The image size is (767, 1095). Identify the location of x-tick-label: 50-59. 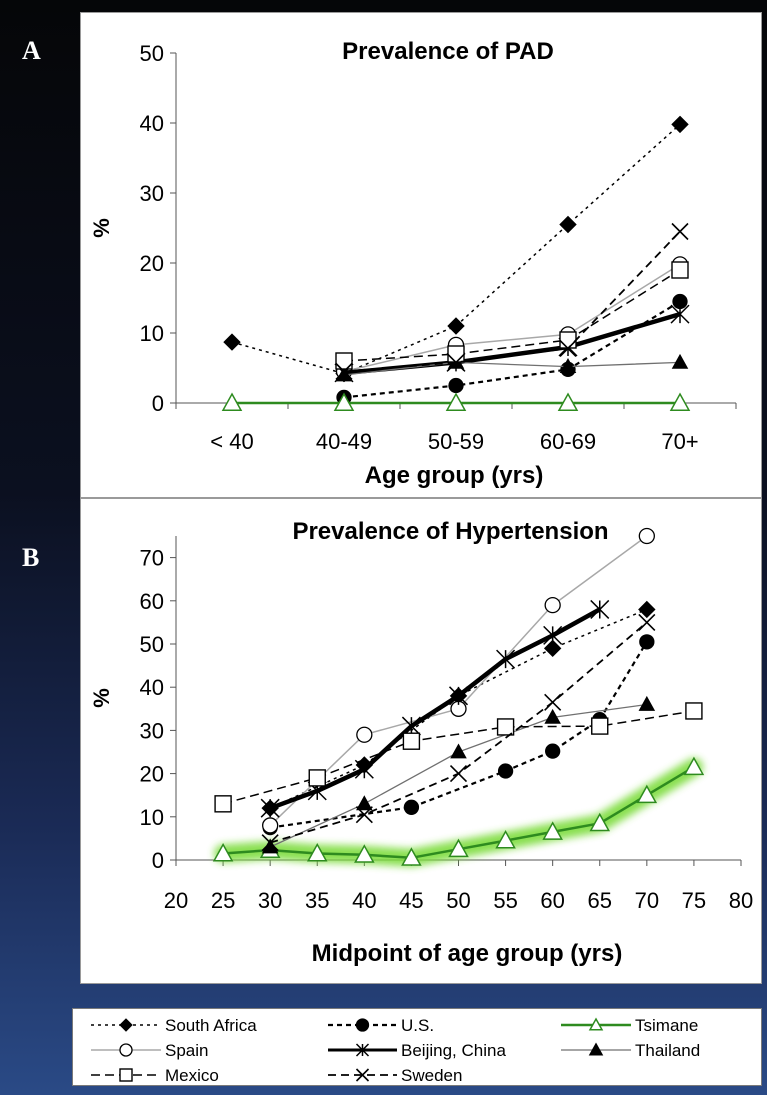
(456, 441).